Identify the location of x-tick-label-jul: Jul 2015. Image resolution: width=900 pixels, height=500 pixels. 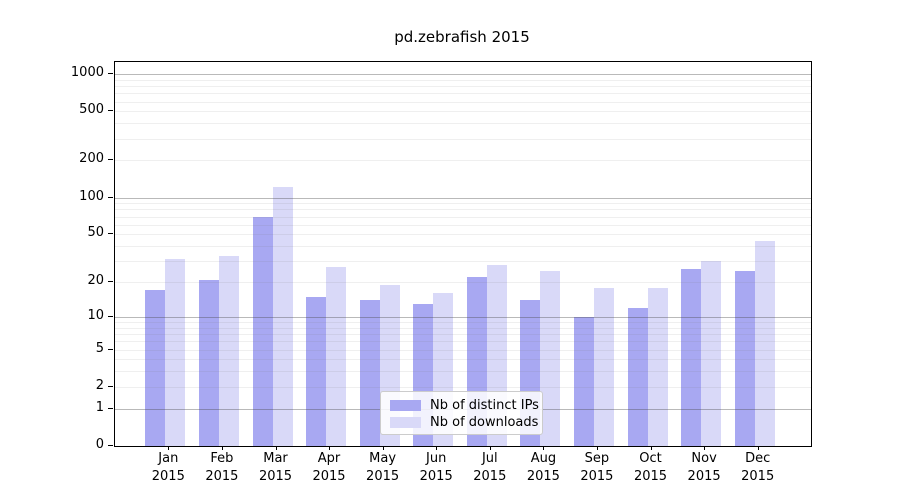
(490, 467).